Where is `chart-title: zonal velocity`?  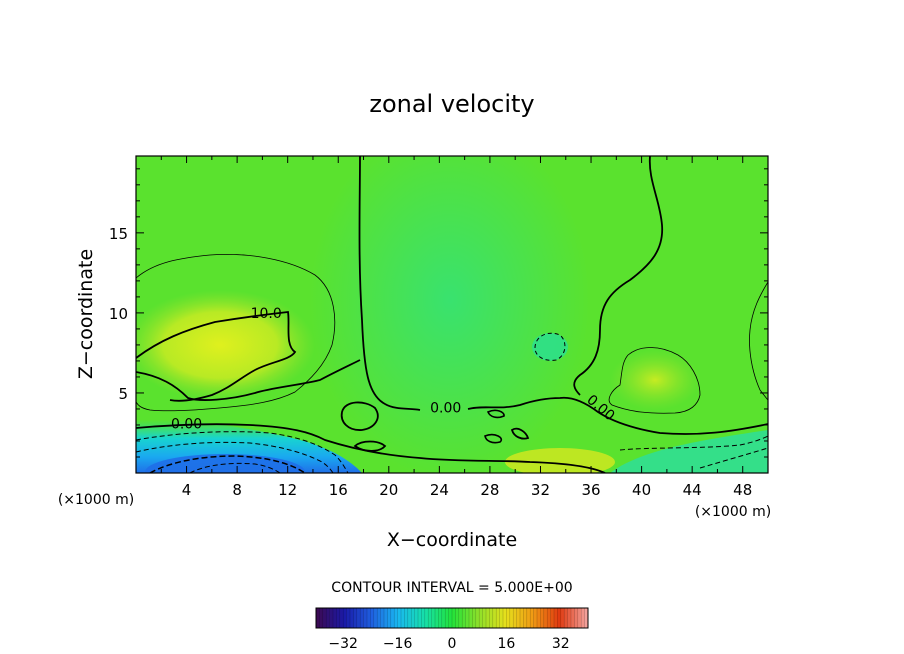 chart-title: zonal velocity is located at coordinates (451, 104).